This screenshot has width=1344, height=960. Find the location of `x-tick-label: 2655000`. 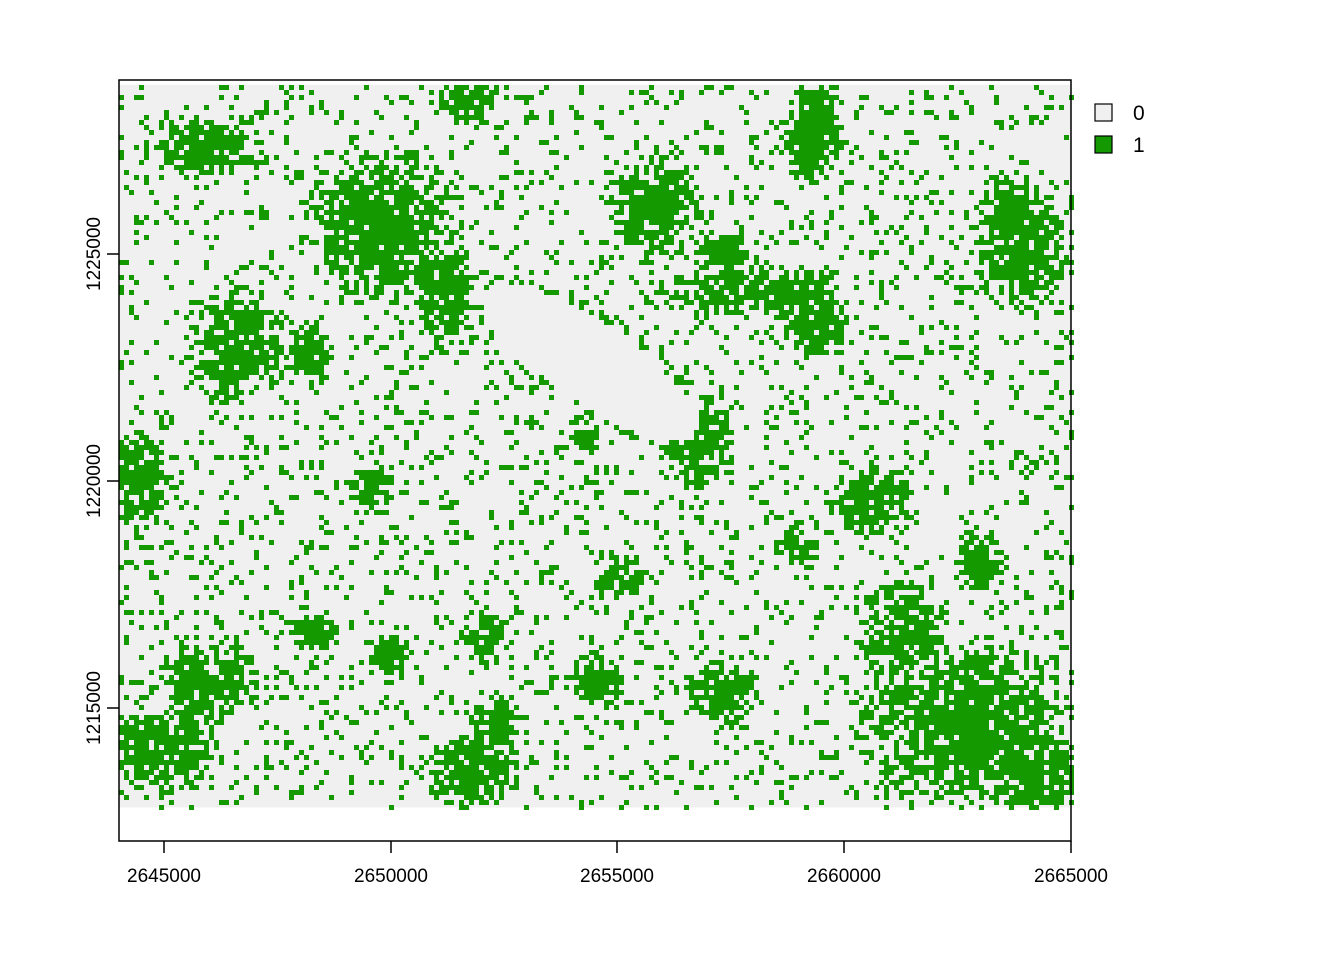

x-tick-label: 2655000 is located at coordinates (617, 876).